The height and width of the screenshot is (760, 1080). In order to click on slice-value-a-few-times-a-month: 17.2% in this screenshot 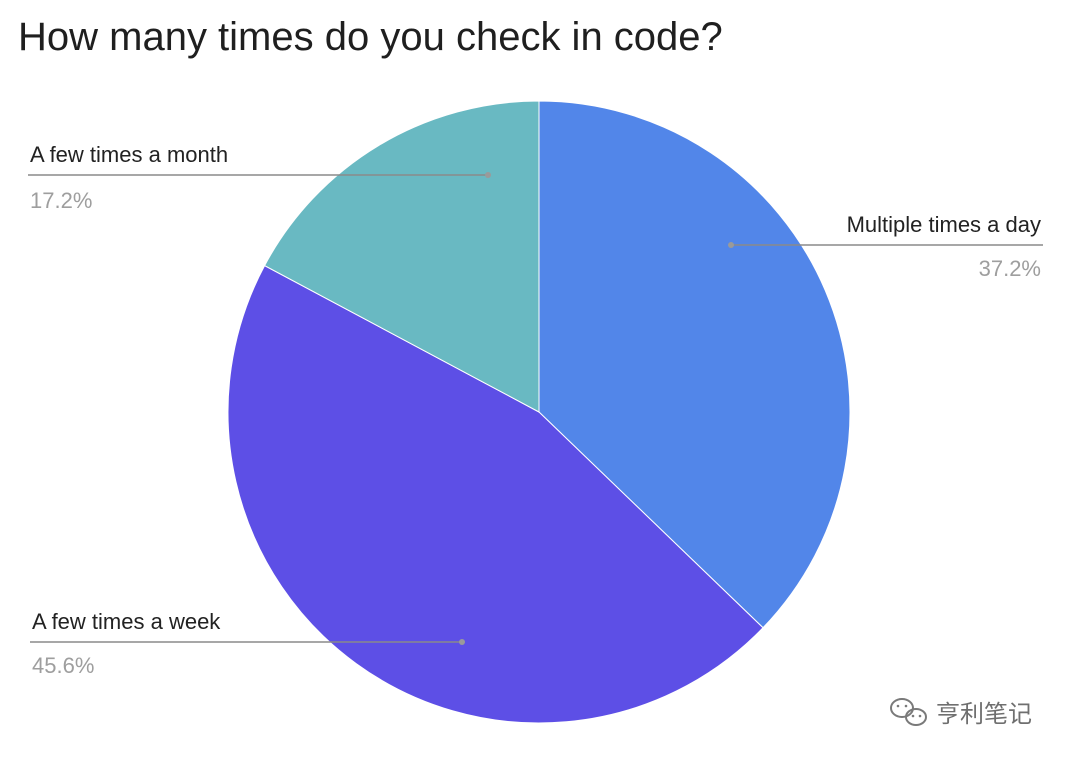, I will do `click(61, 200)`.